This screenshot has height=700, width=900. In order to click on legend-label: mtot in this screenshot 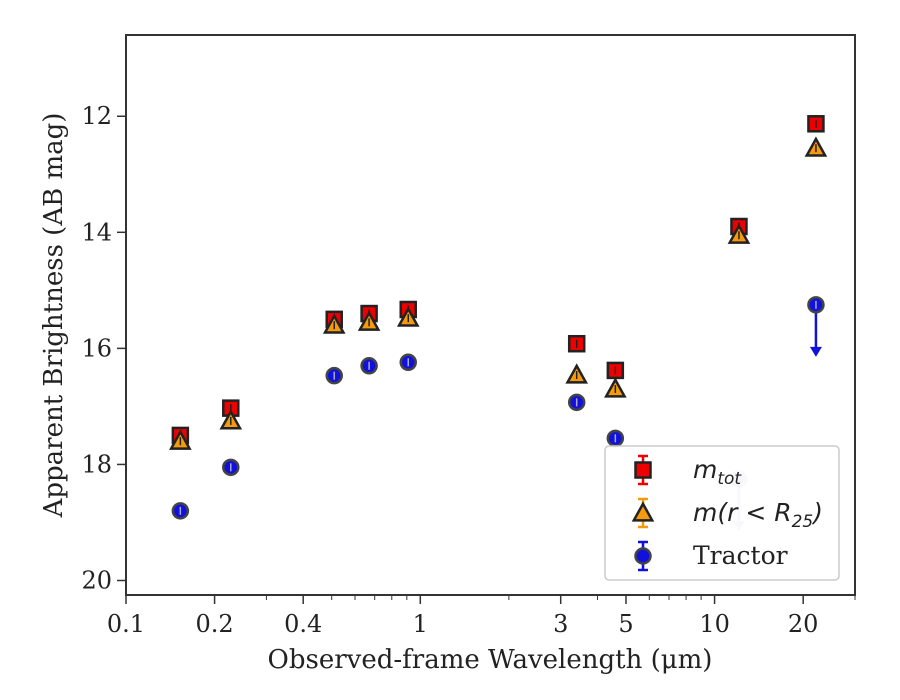, I will do `click(717, 472)`.